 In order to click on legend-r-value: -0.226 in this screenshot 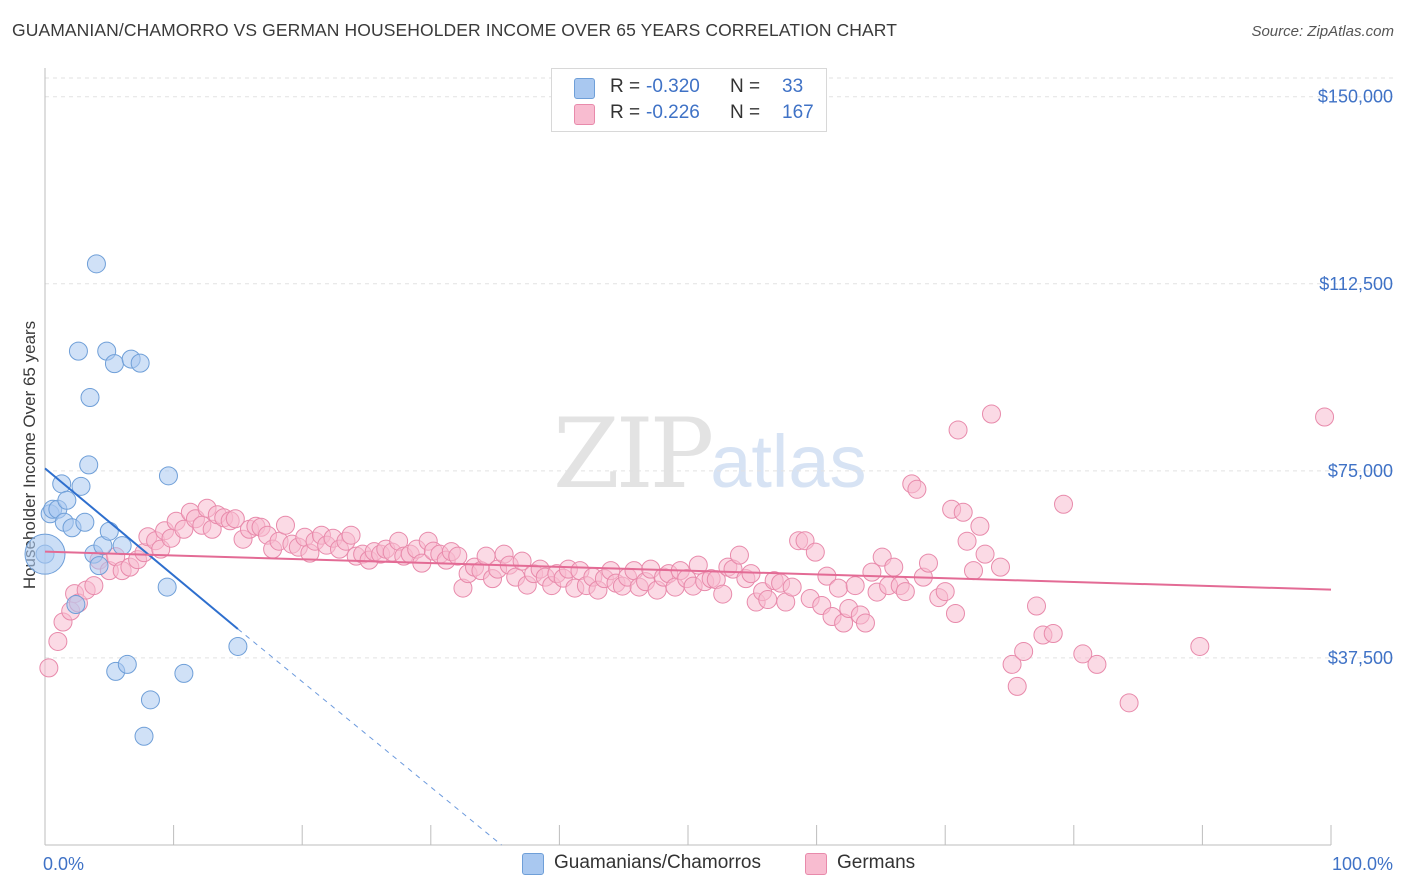, I will do `click(673, 112)`.